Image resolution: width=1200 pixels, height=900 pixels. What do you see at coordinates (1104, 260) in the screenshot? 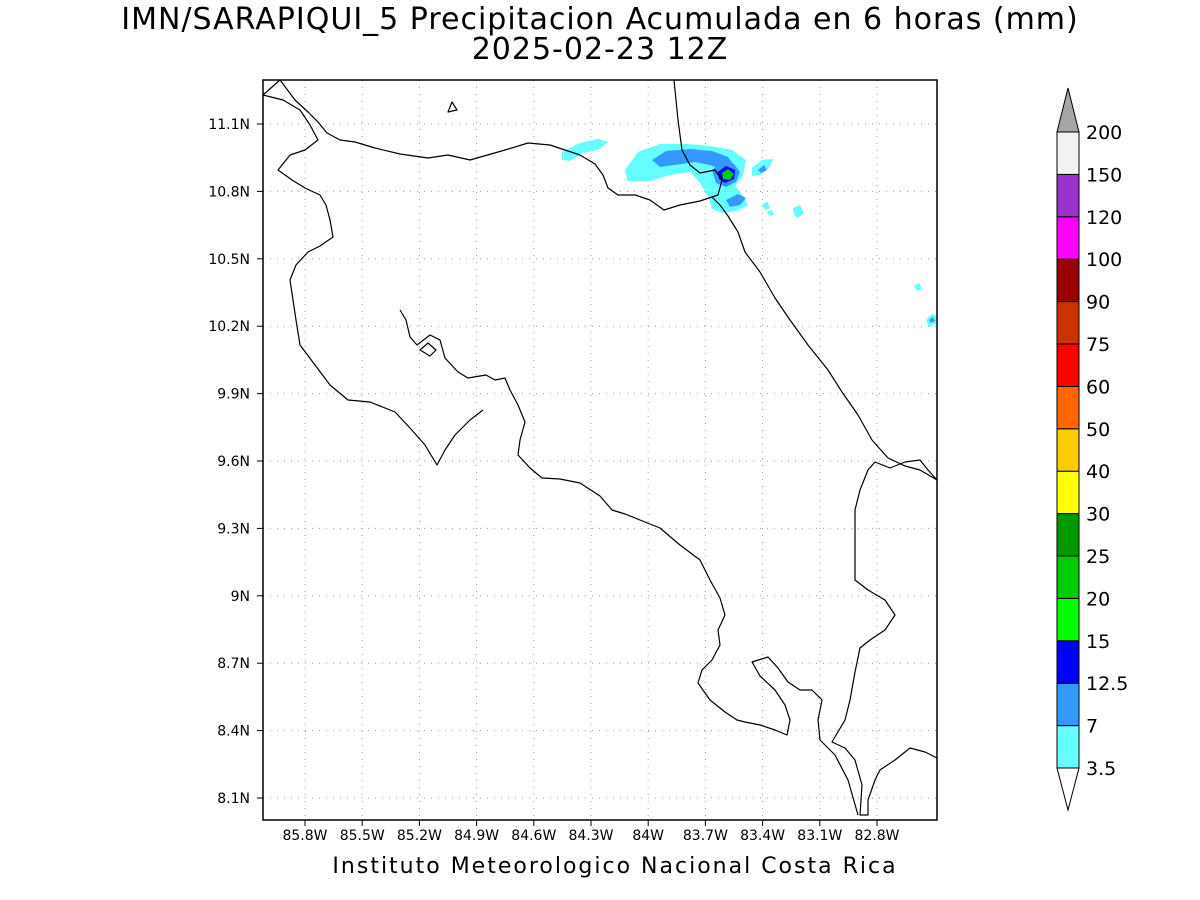
I see `colorbar-level-label: 100` at bounding box center [1104, 260].